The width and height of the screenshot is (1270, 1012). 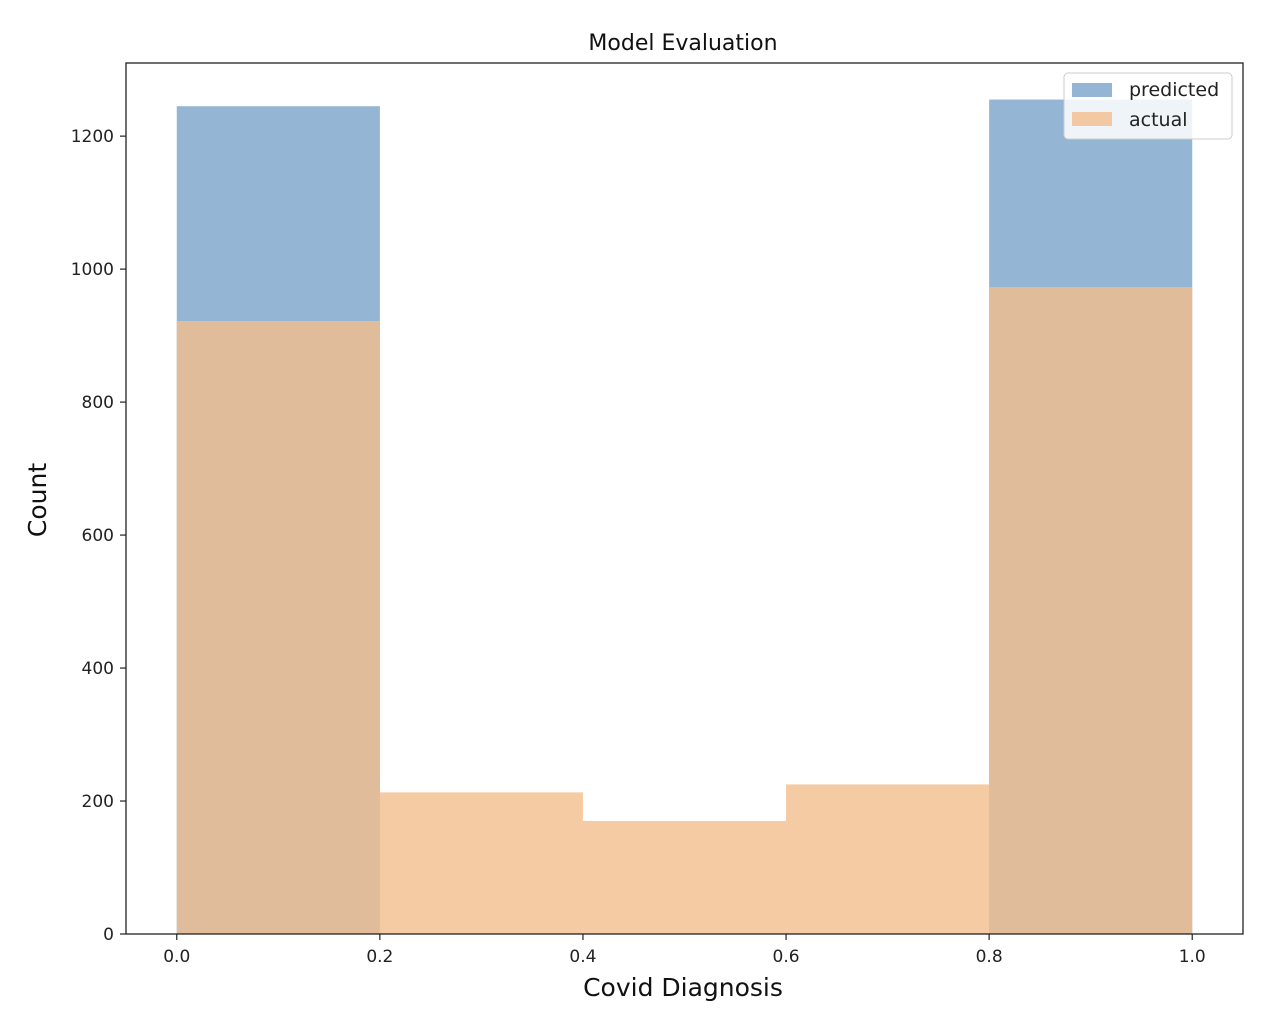 What do you see at coordinates (1148, 106) in the screenshot?
I see `legend: predicted actual` at bounding box center [1148, 106].